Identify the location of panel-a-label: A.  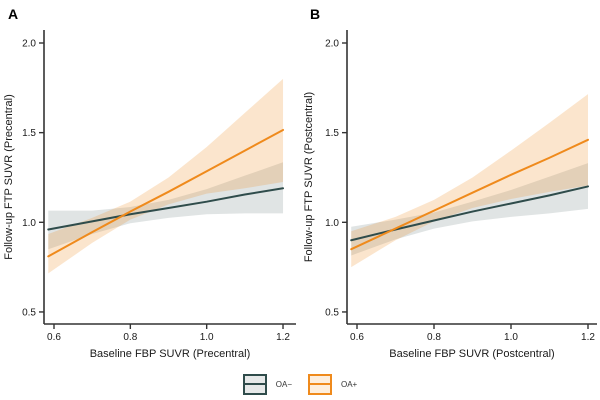
(13, 14).